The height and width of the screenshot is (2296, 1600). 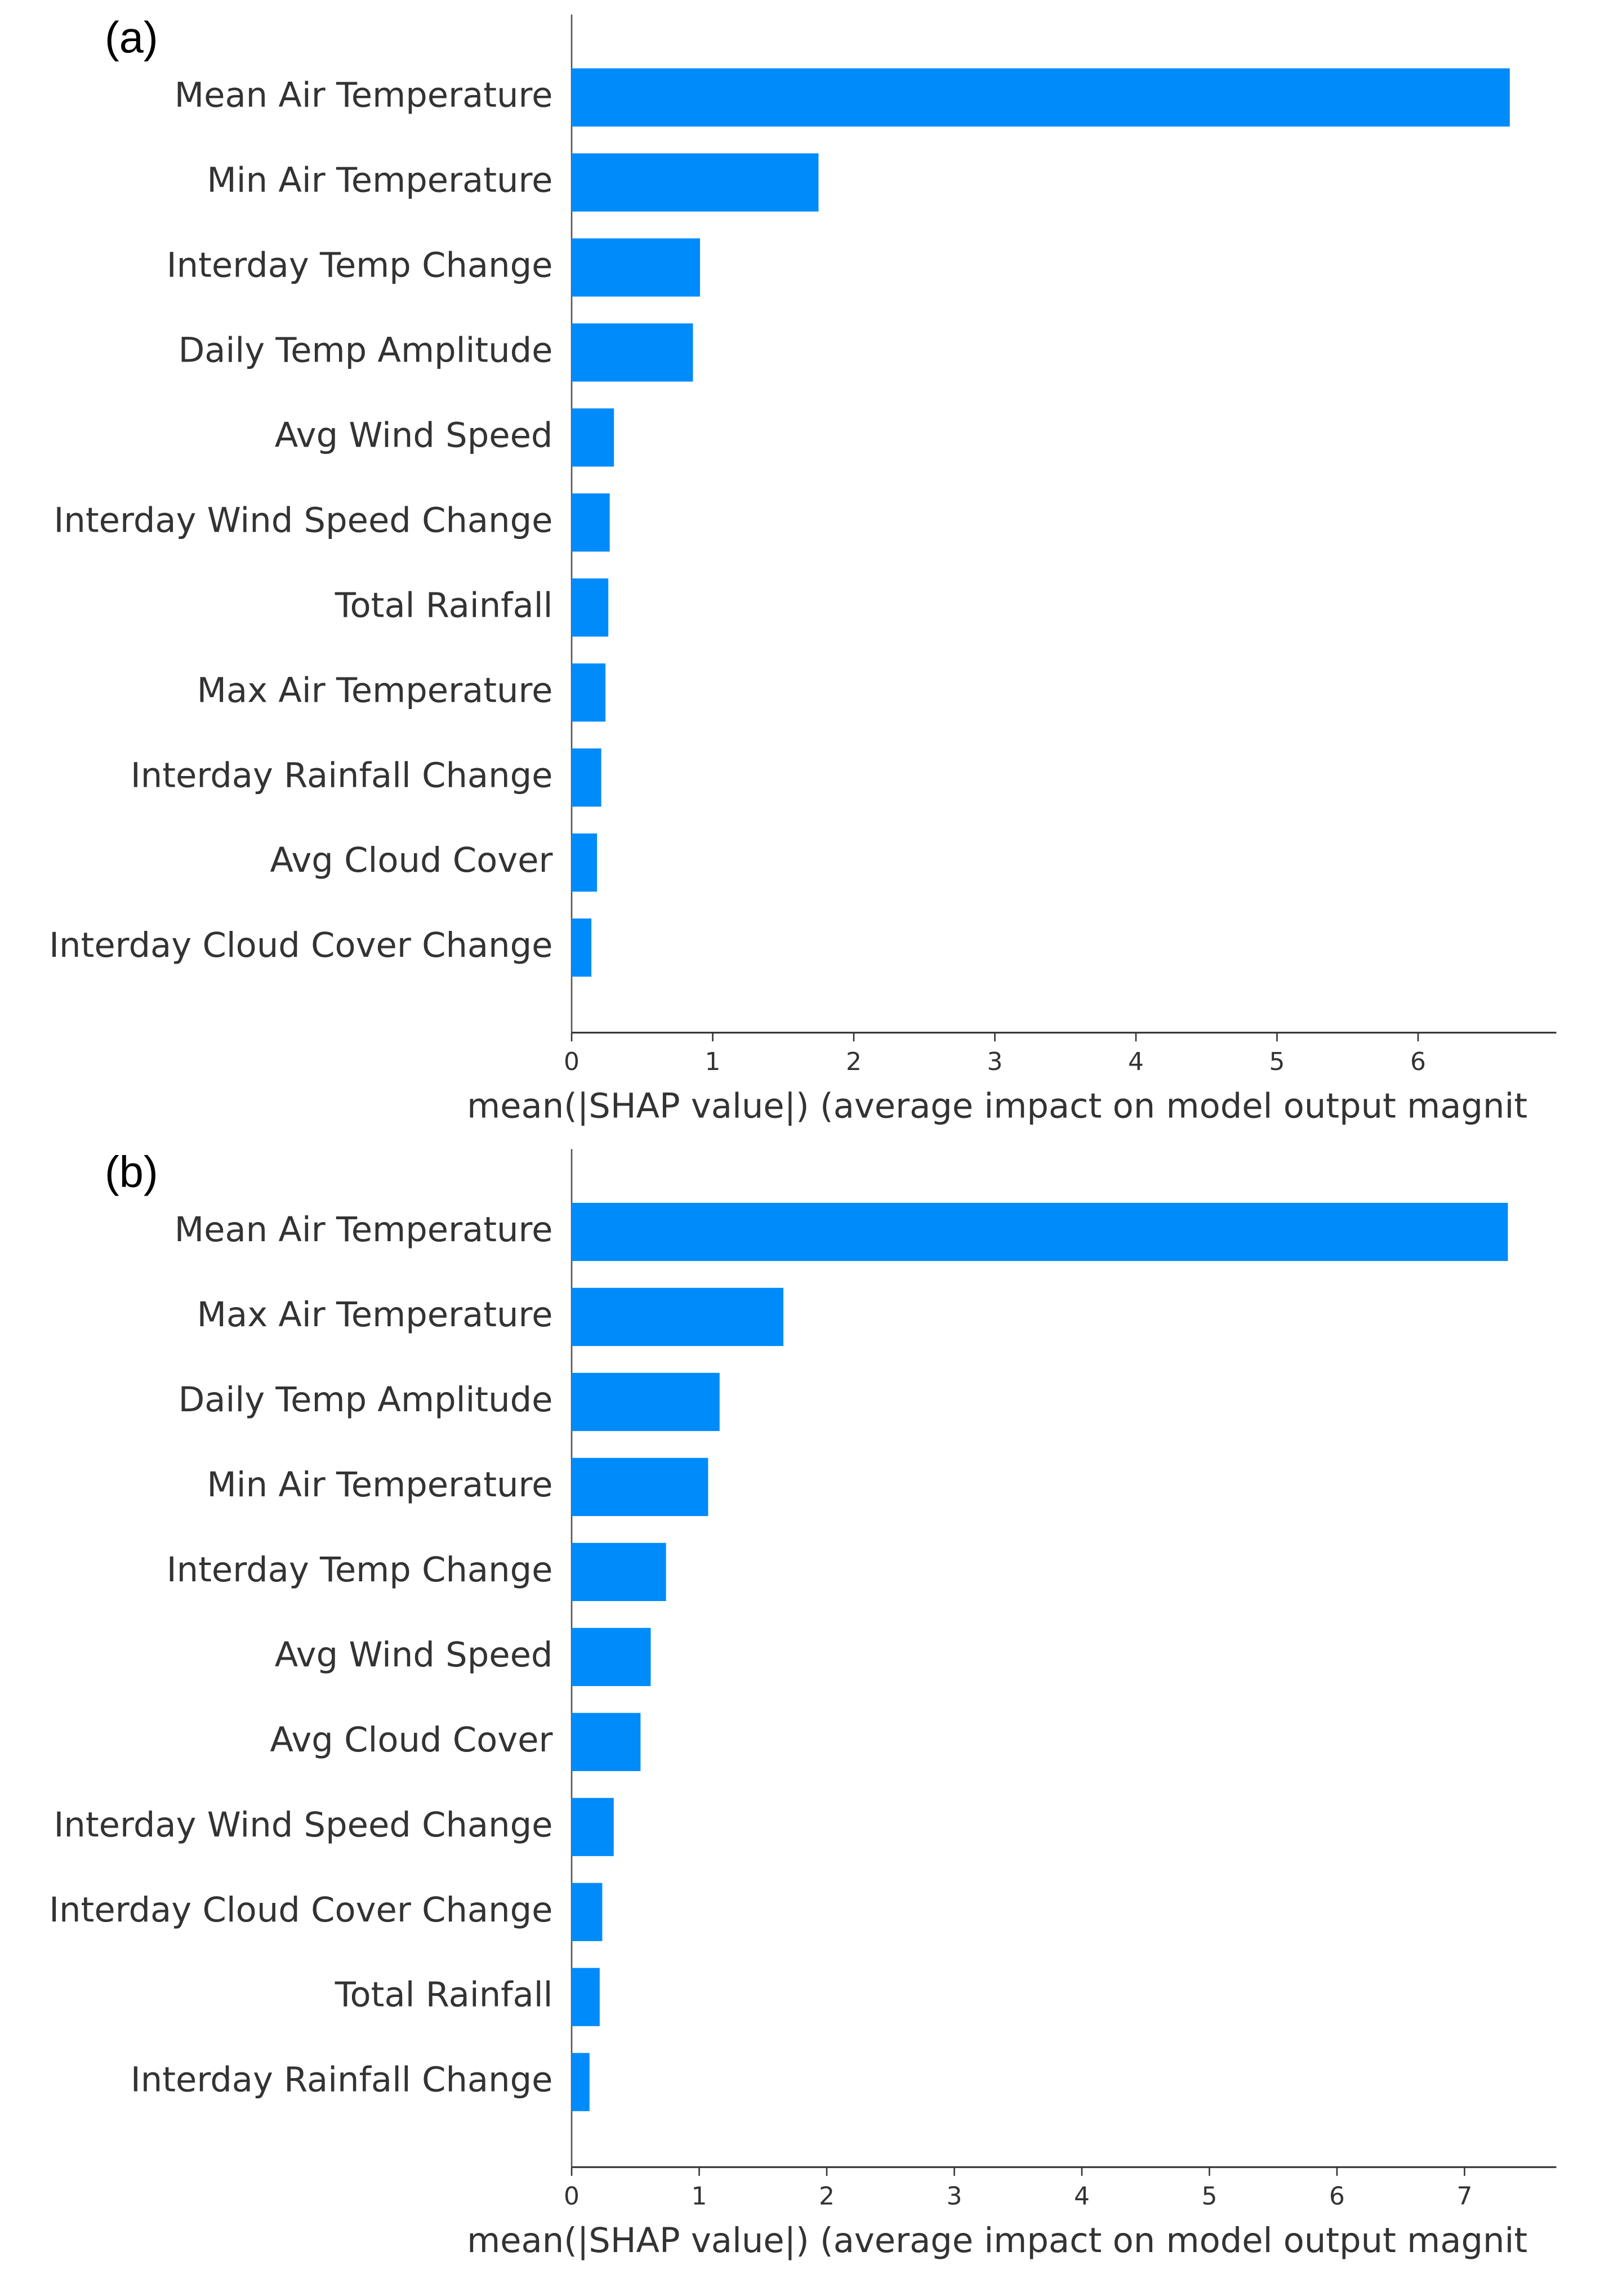 I want to click on x-tick-label: 7, so click(x=1464, y=2196).